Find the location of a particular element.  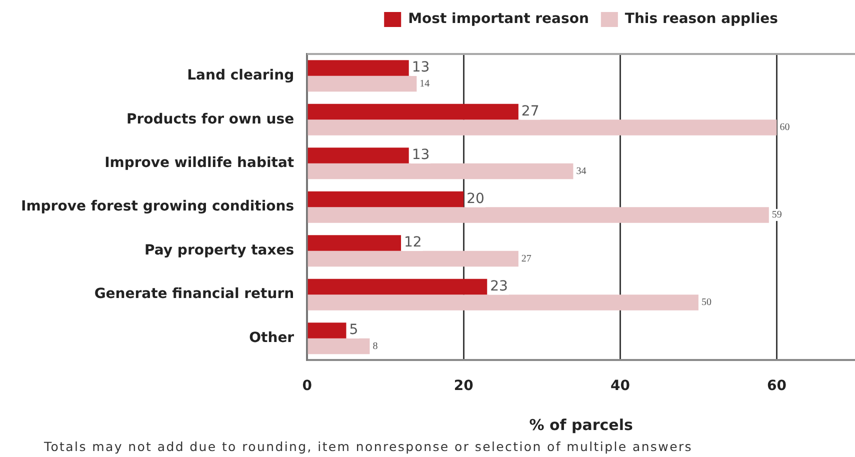

text: Totals may not add due to rounding, item nonresponse or selection of multiple answers is located at coordinates (368, 446).